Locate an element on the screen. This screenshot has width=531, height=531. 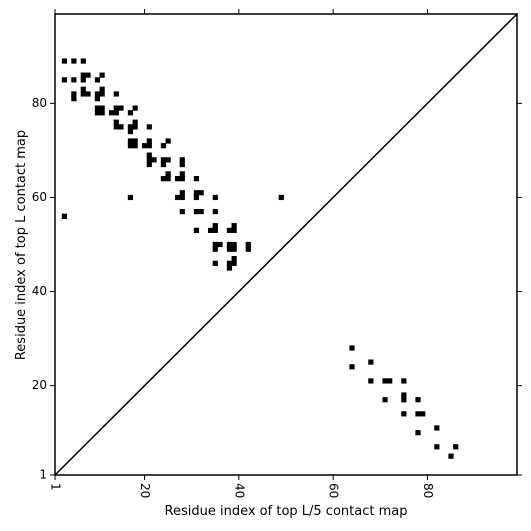
x-tick-label: 80 is located at coordinates (428, 490).